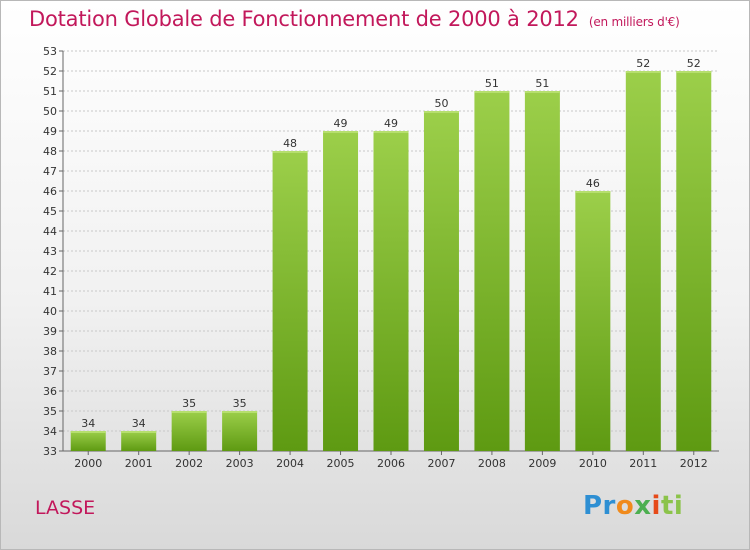 This screenshot has height=550, width=750. What do you see at coordinates (50, 251) in the screenshot?
I see `y-tick-label: 43` at bounding box center [50, 251].